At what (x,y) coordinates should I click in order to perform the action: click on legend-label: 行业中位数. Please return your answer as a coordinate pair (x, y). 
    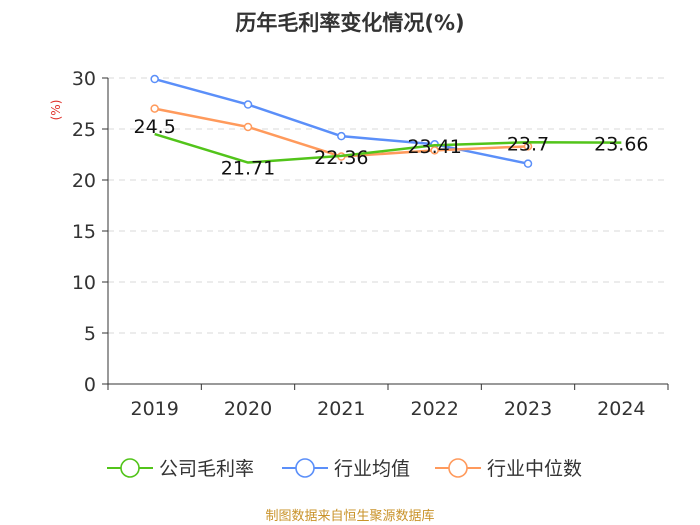
    Looking at the image, I should click on (534, 469).